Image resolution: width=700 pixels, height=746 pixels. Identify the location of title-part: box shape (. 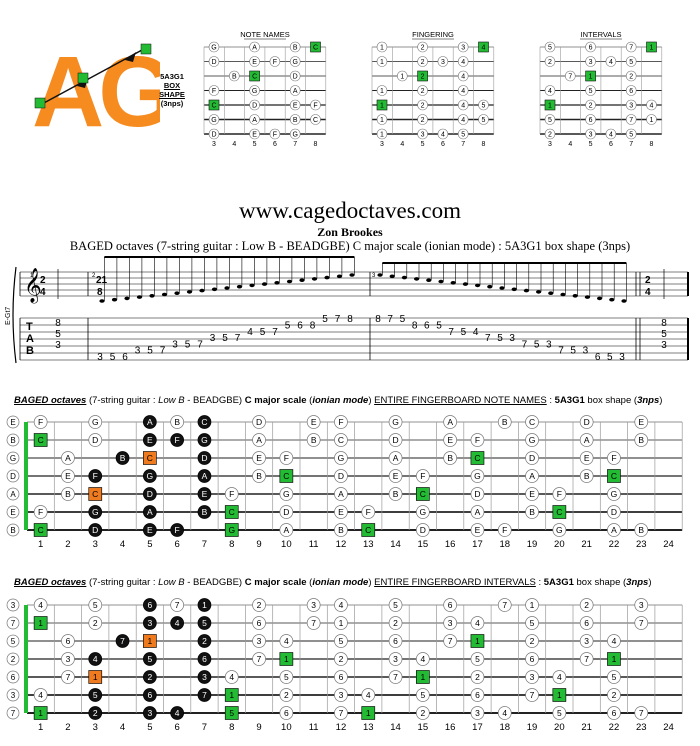
(600, 582).